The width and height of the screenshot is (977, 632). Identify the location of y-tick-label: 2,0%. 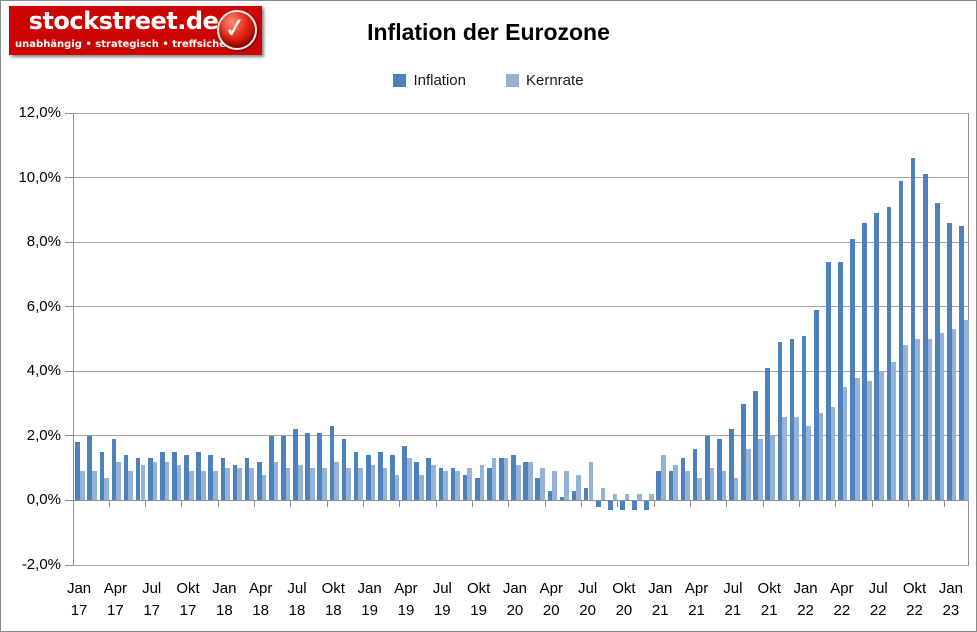
(43, 435).